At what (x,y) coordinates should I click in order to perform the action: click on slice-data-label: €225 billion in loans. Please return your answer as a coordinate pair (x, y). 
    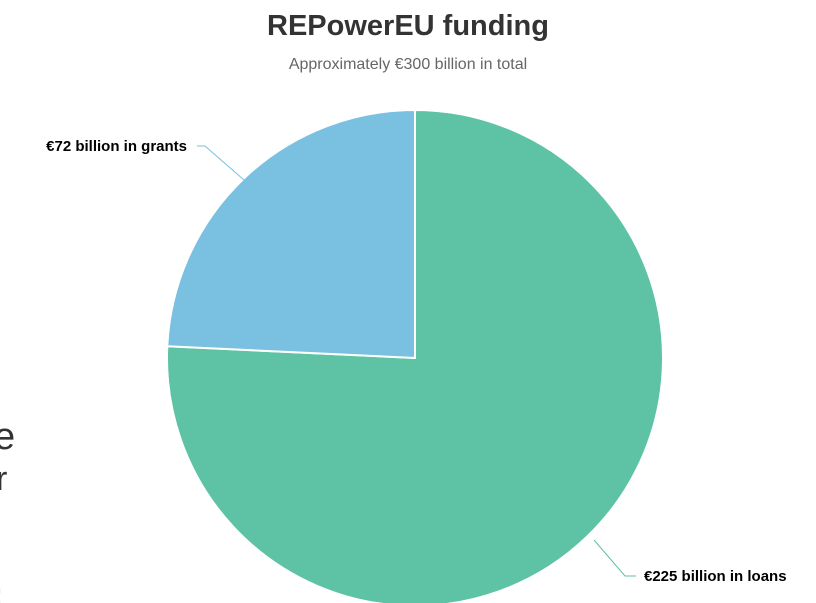
    Looking at the image, I should click on (715, 576).